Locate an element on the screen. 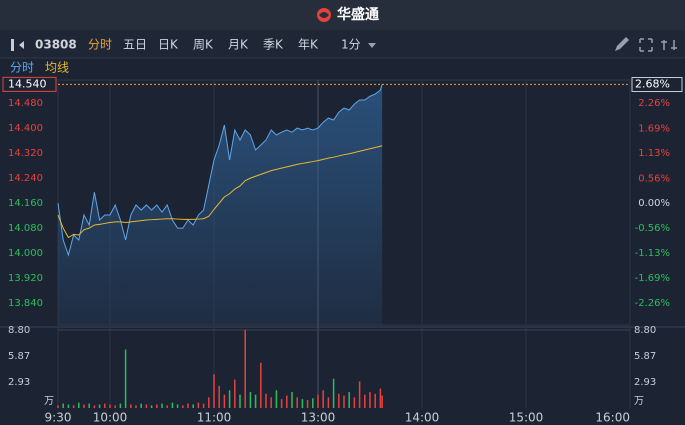 Image resolution: width=685 pixels, height=425 pixels. stock-code: 03808 is located at coordinates (56, 45).